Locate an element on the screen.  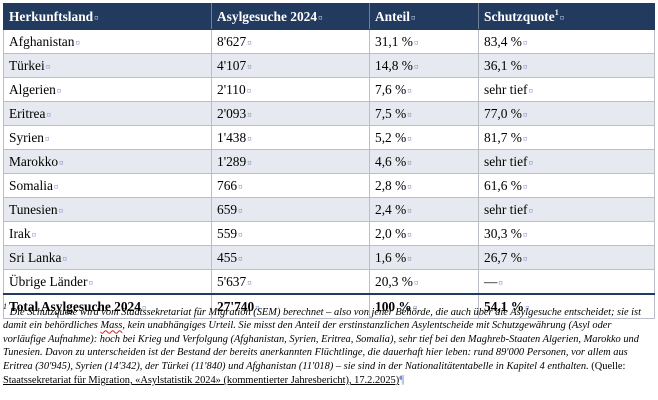
cell-country: Algerien¤ is located at coordinates (107, 89).